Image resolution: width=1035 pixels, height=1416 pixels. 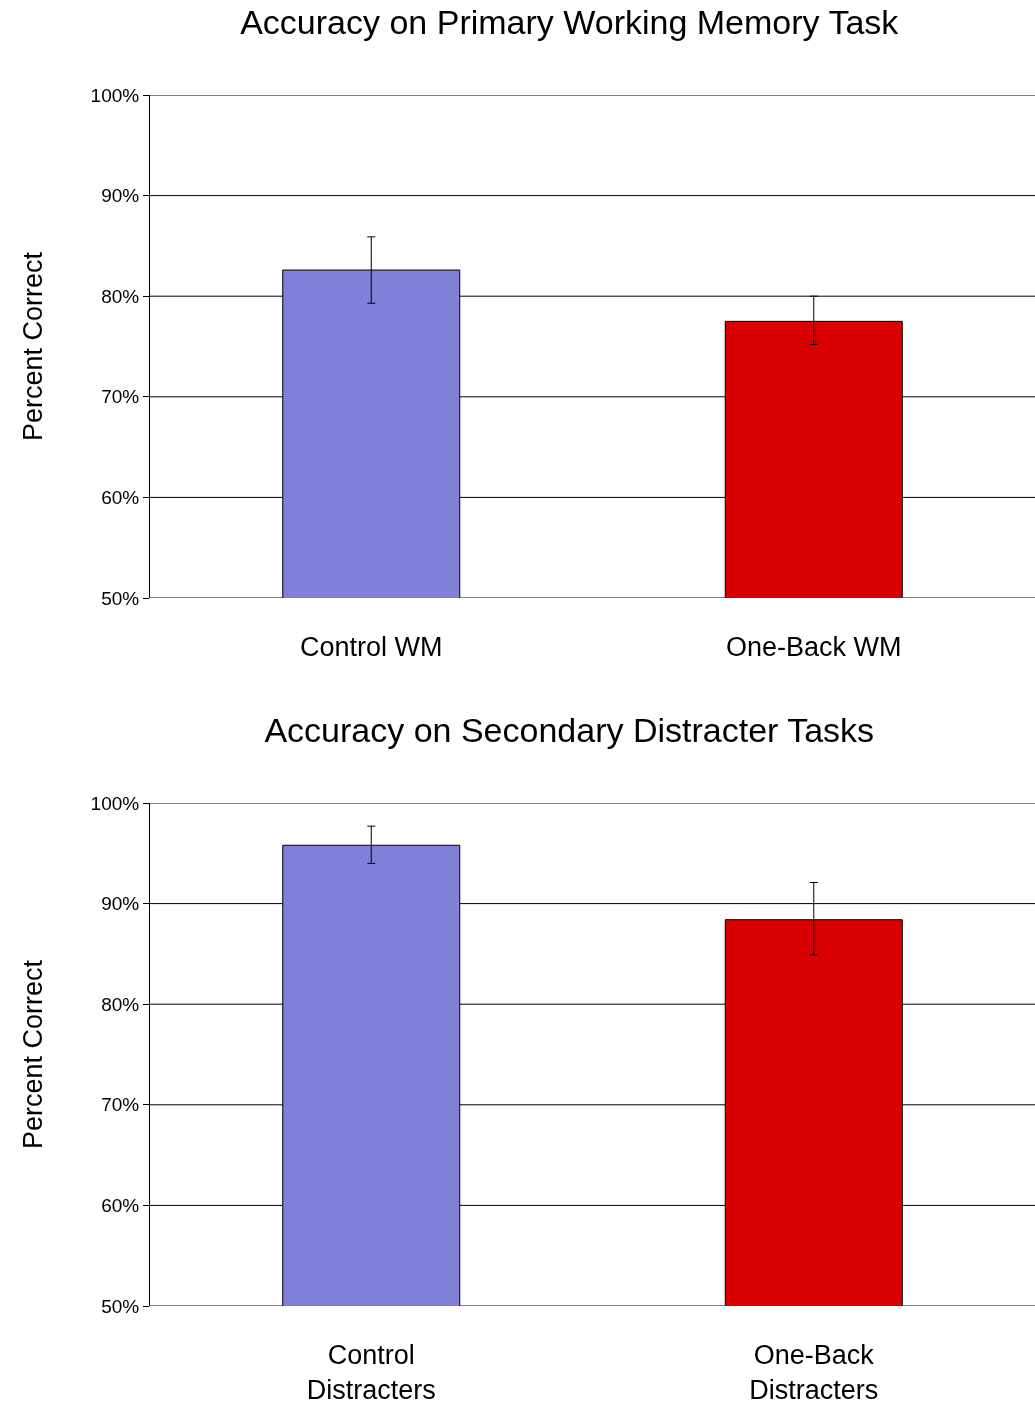 I want to click on x-tick-label: One-Back Distracters, so click(x=814, y=1373).